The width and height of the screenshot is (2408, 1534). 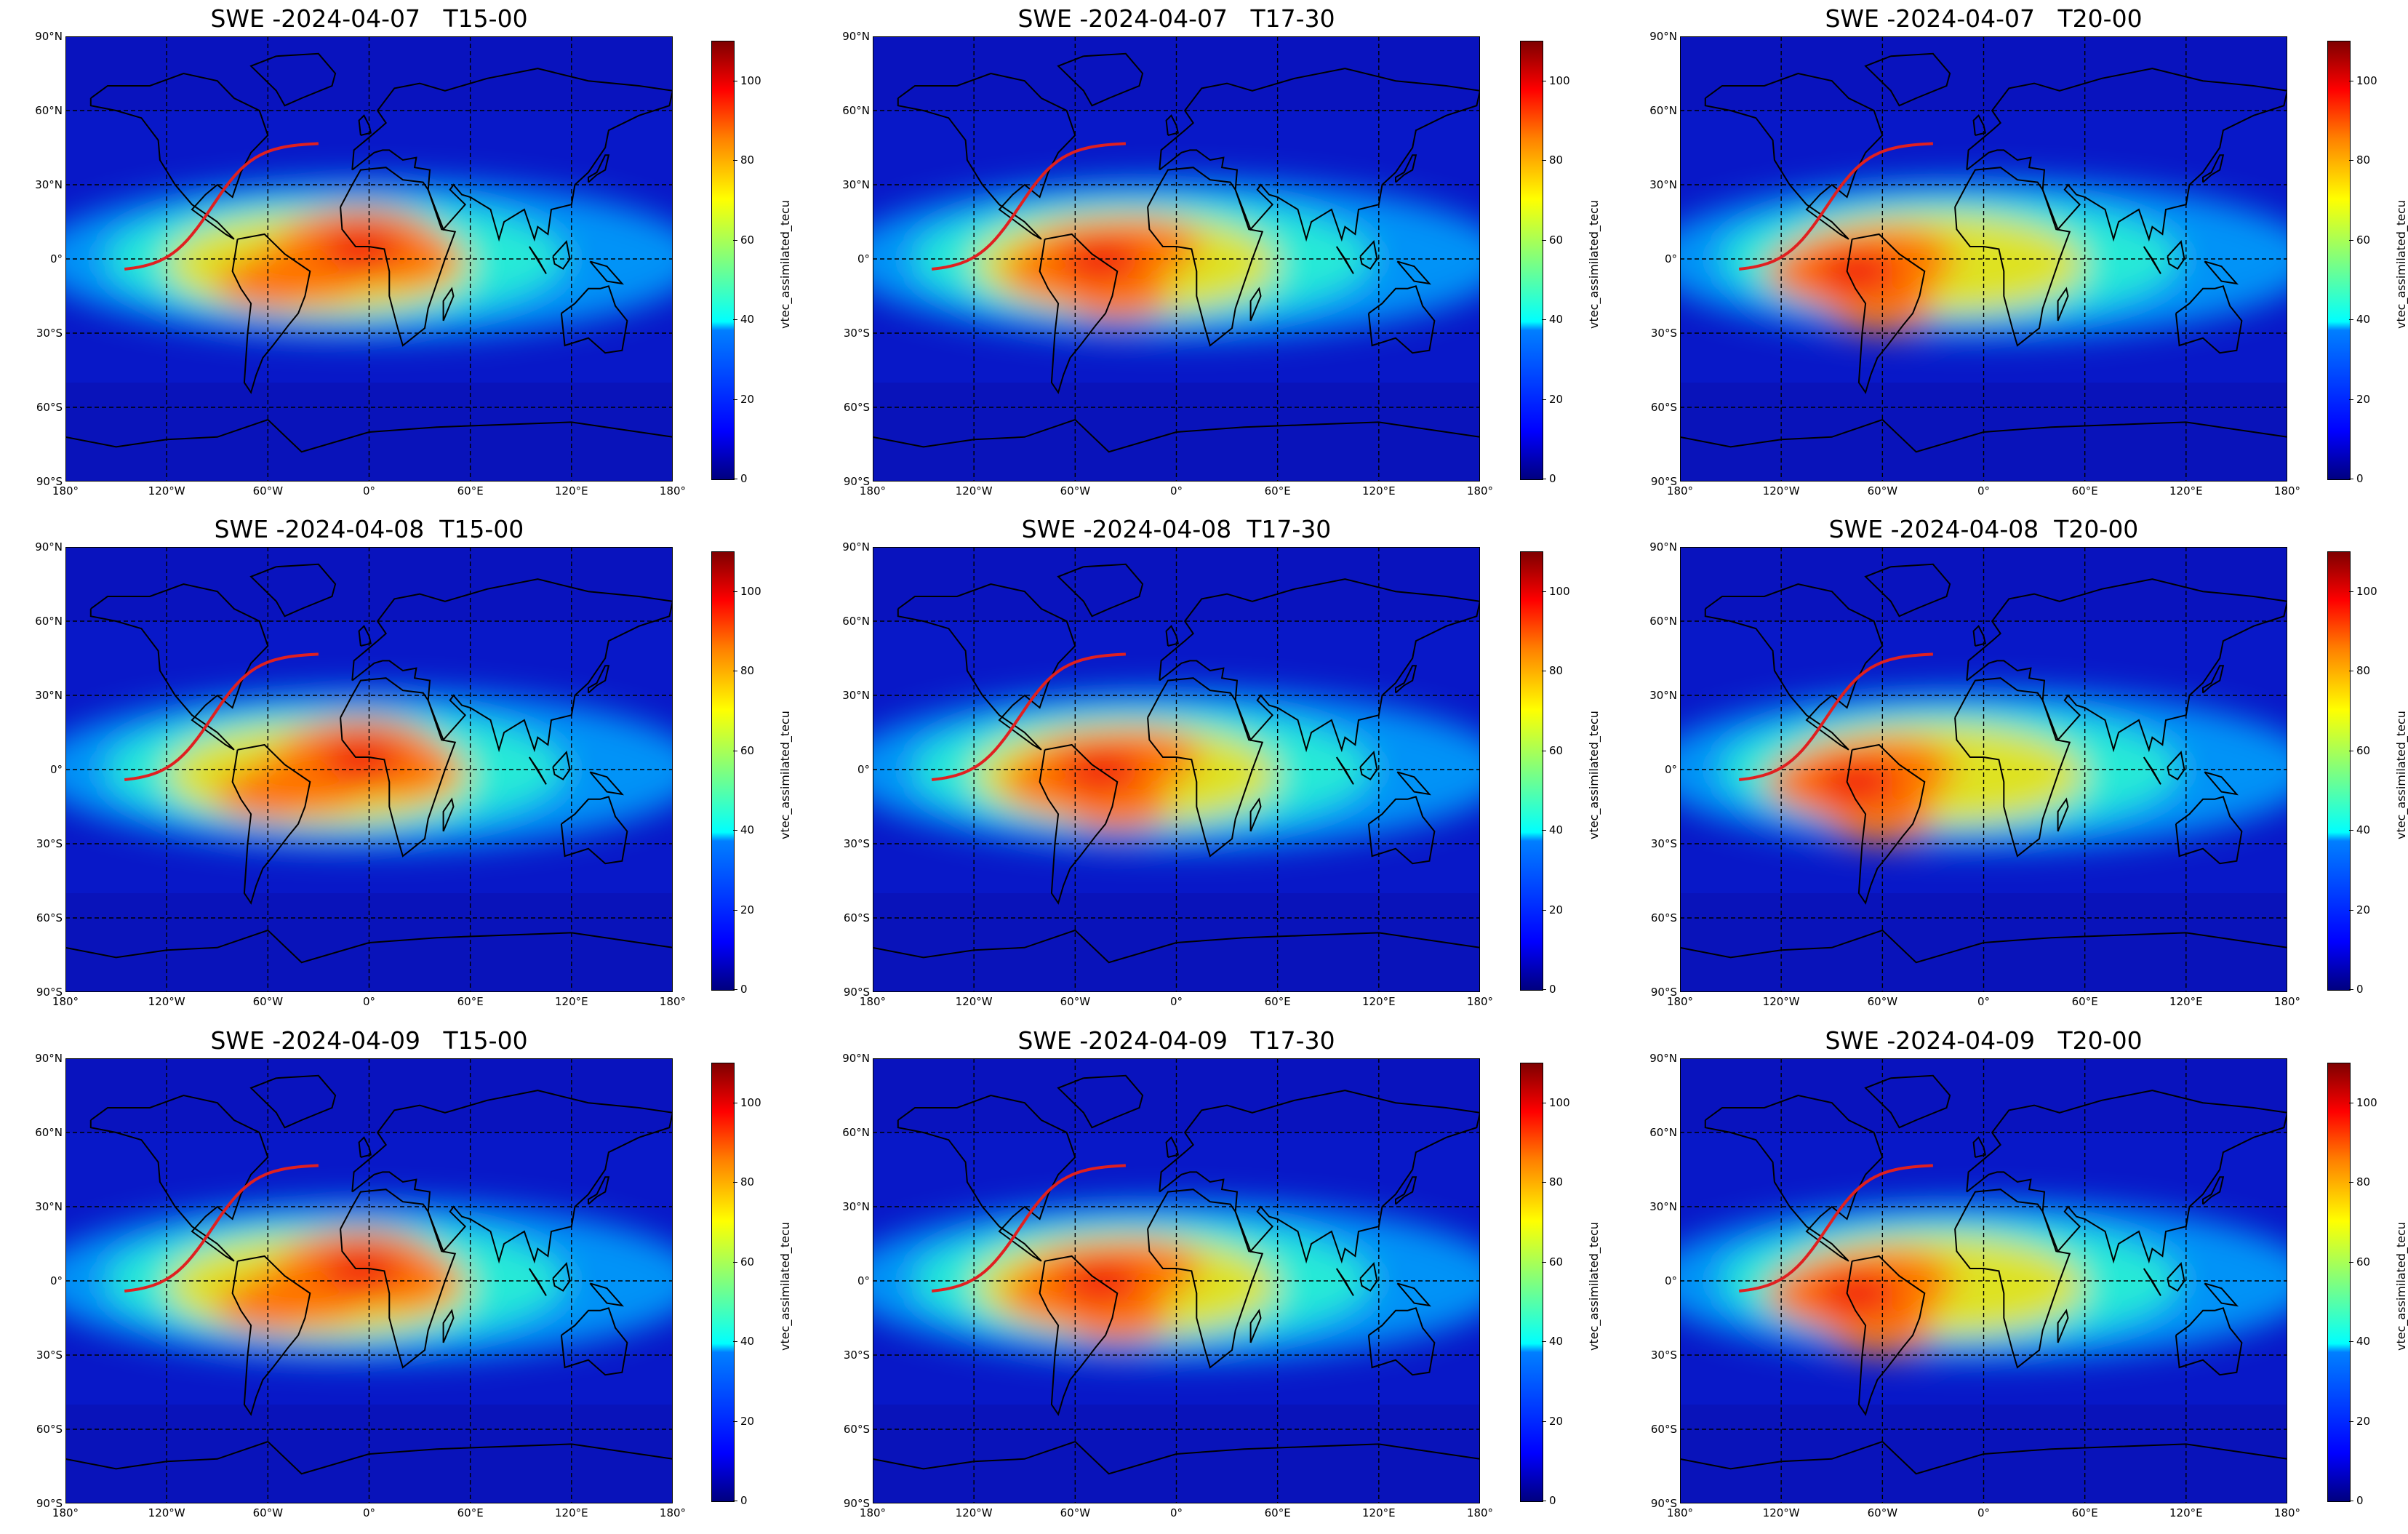 I want to click on lat-tick-label: 60°S, so click(x=1663, y=407).